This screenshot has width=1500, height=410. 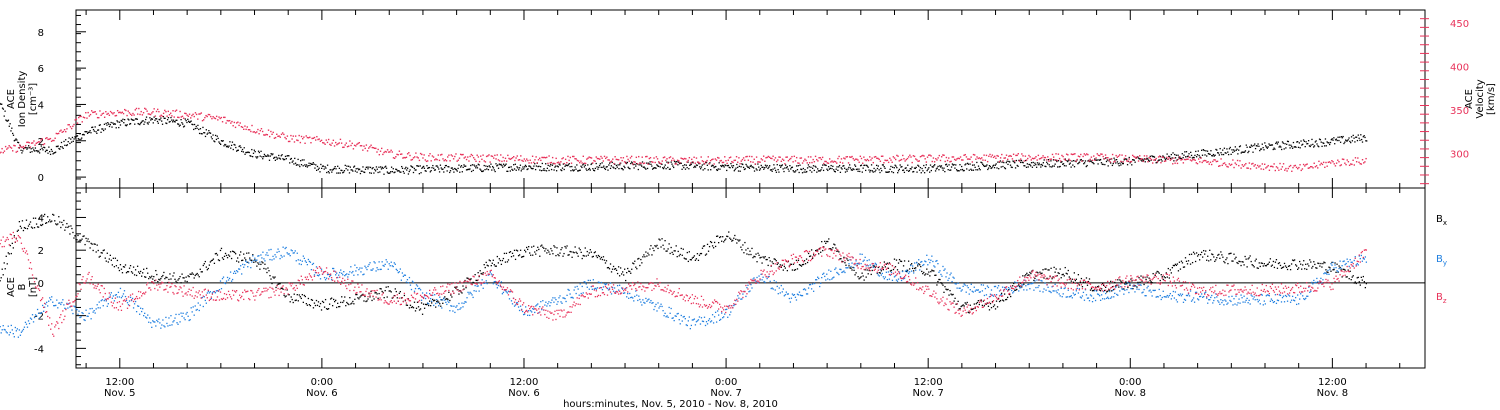 What do you see at coordinates (41, 142) in the screenshot?
I see `y-tick-label: 2` at bounding box center [41, 142].